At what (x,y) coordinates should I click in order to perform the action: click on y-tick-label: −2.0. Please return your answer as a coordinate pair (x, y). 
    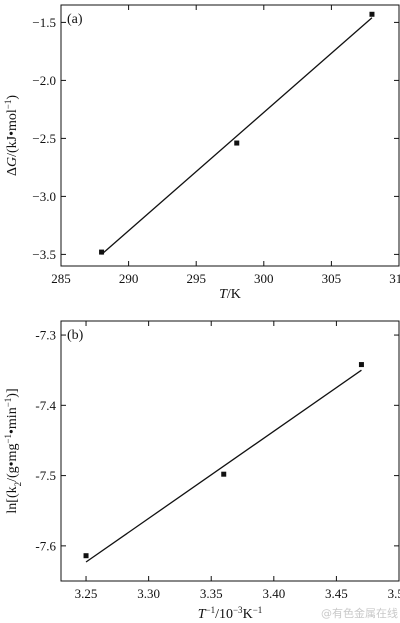
    Looking at the image, I should click on (44, 80).